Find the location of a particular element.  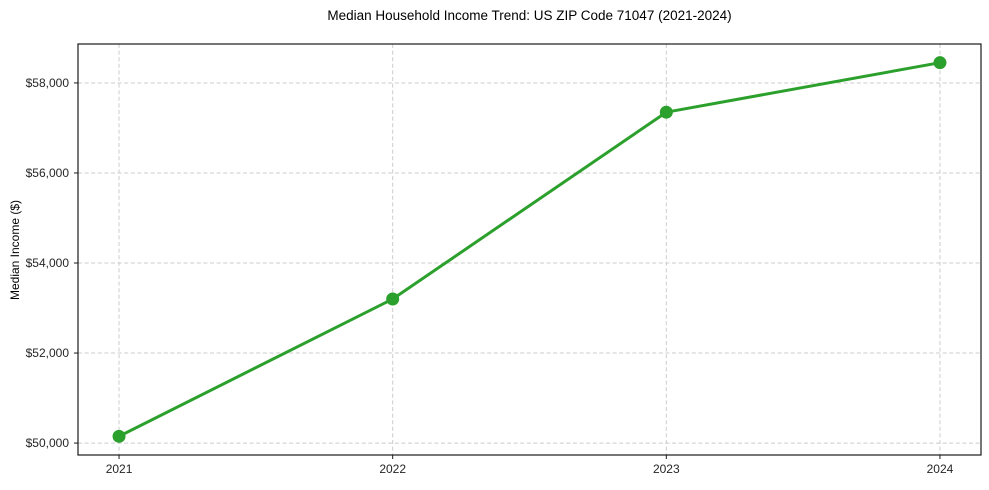

x-tick-label: 2024 is located at coordinates (940, 469).